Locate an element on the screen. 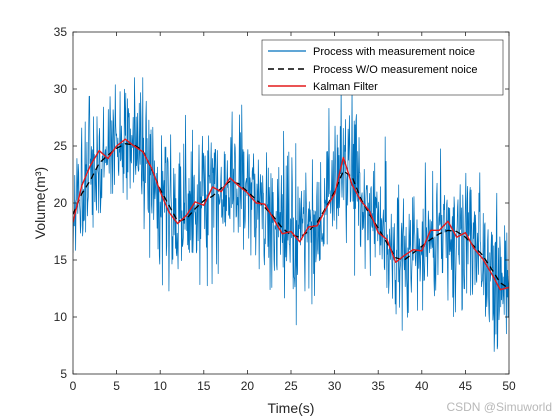 This screenshot has width=560, height=420. x-tick-label: 15 is located at coordinates (204, 386).